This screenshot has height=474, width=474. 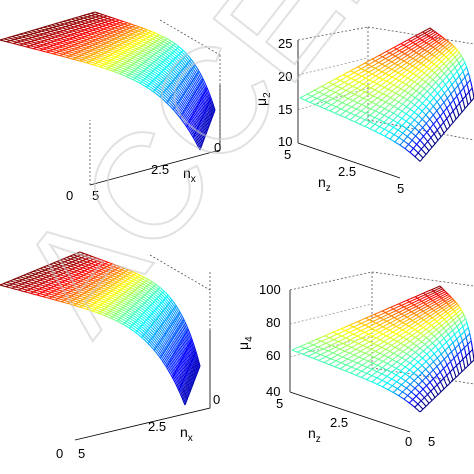 I want to click on panel-1-mesh-line-2040, so click(x=198, y=71).